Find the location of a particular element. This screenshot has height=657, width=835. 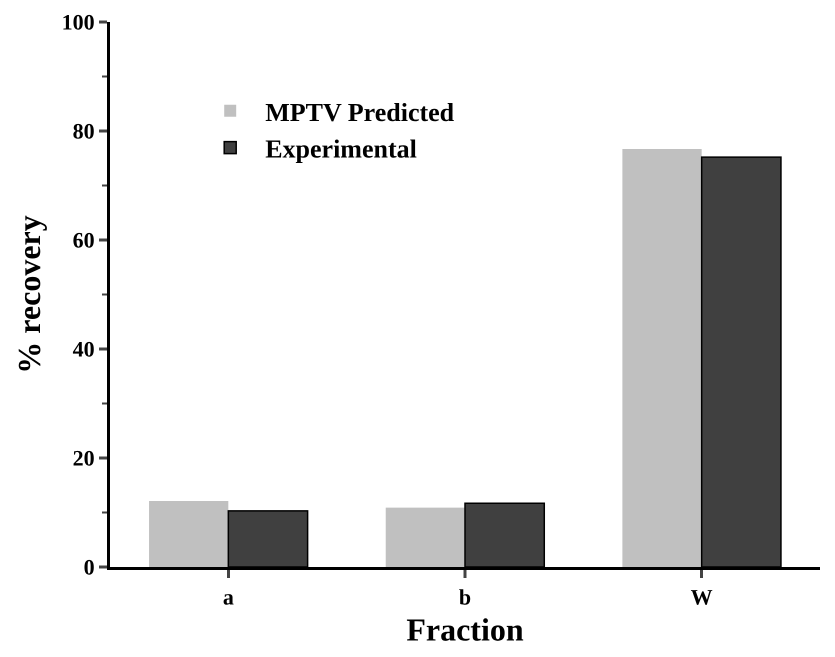

y-tick-label: 0 is located at coordinates (89, 567).